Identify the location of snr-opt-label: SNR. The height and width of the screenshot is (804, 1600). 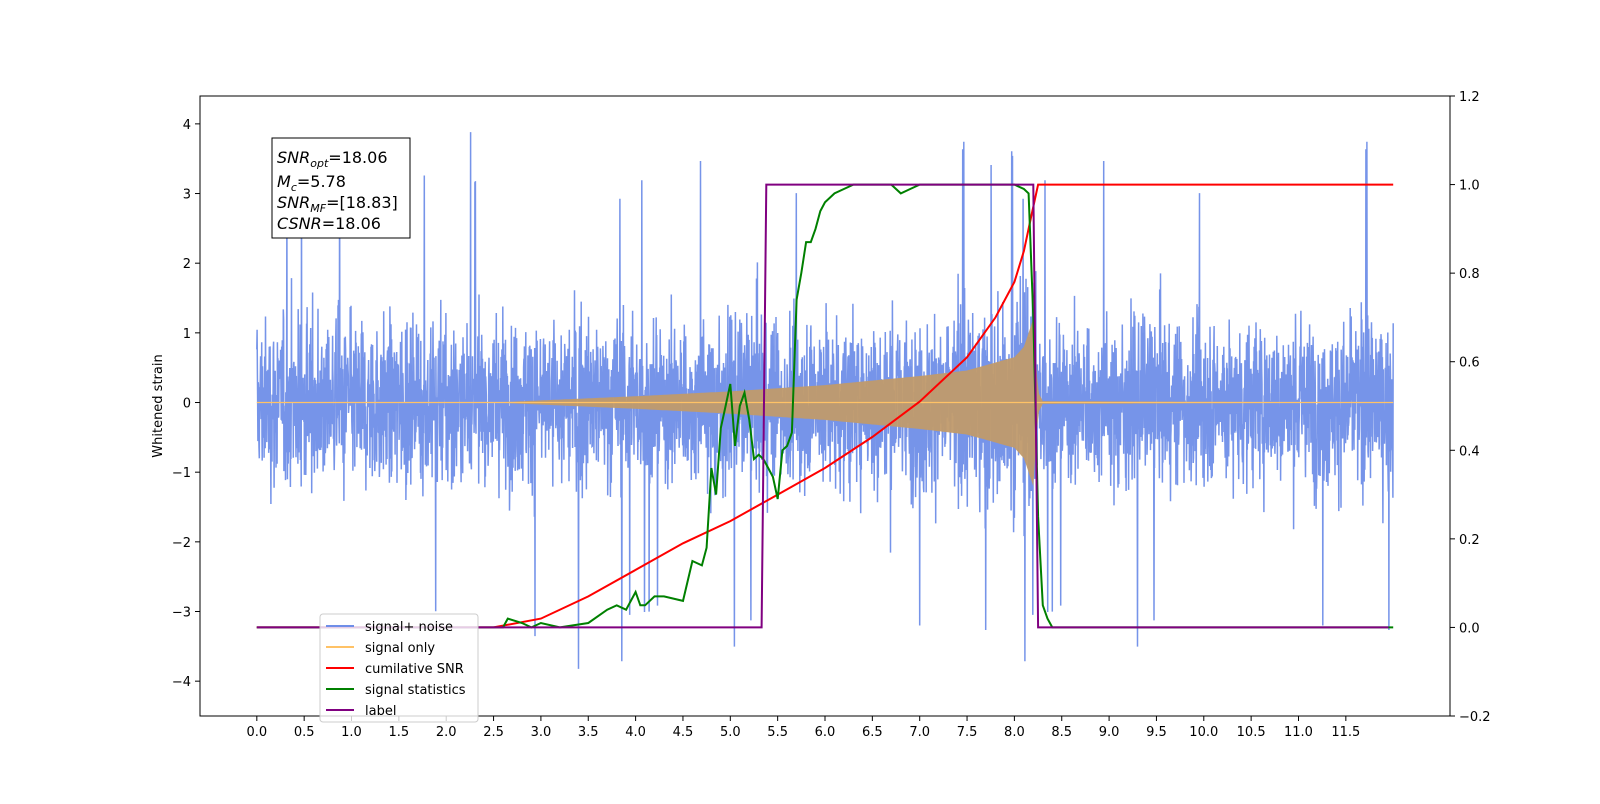
(293, 157).